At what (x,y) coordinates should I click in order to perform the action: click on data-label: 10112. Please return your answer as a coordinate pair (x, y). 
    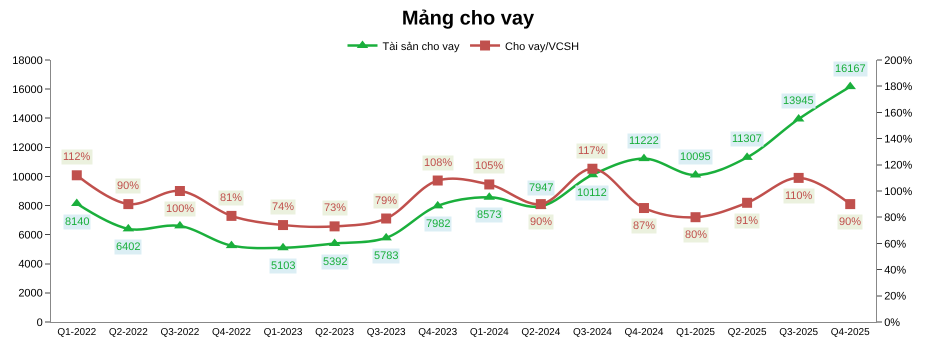
    Looking at the image, I should click on (592, 193).